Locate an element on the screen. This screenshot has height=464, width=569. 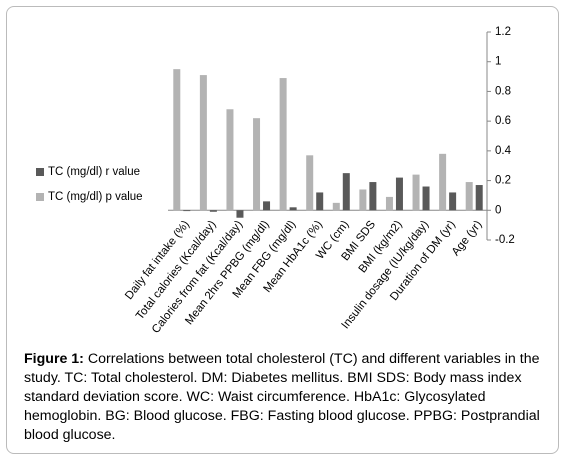
y-tick-label: 0.8 is located at coordinates (503, 91).